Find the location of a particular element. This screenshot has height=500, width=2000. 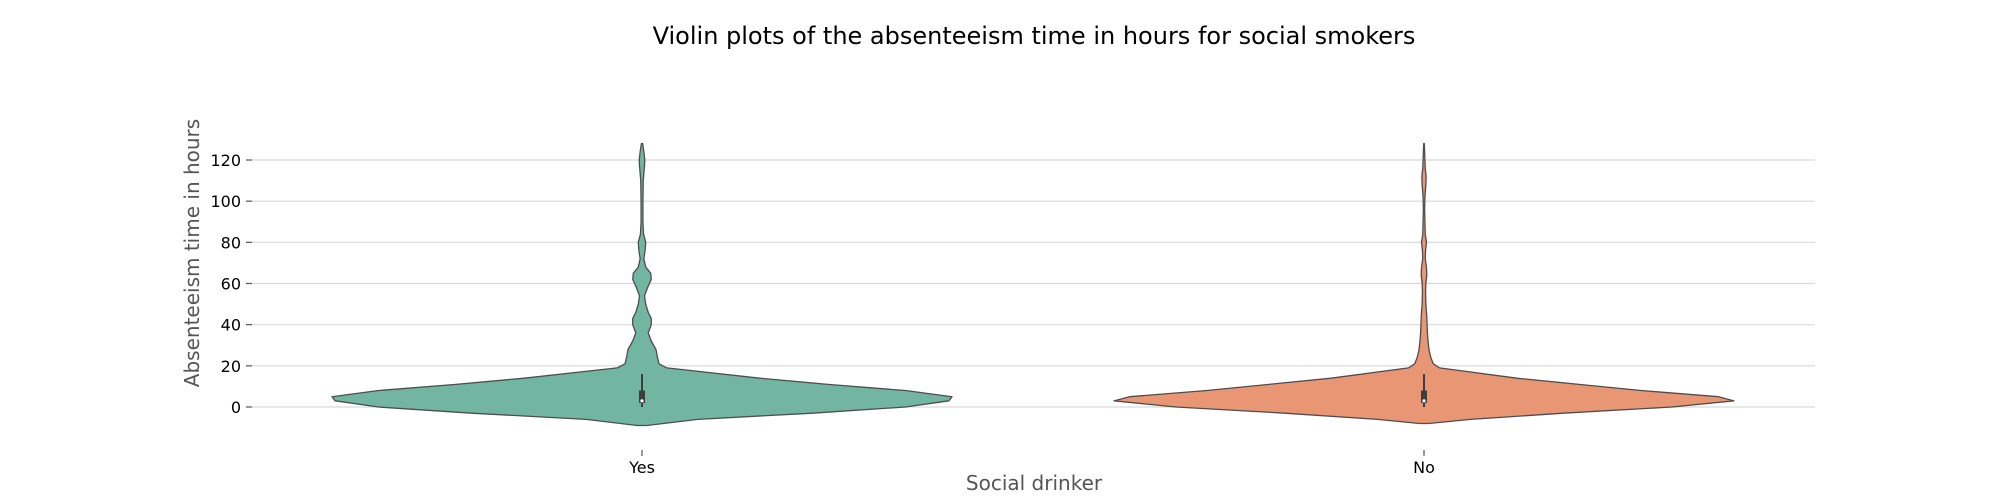

x-tick-label: Yes is located at coordinates (641, 467).